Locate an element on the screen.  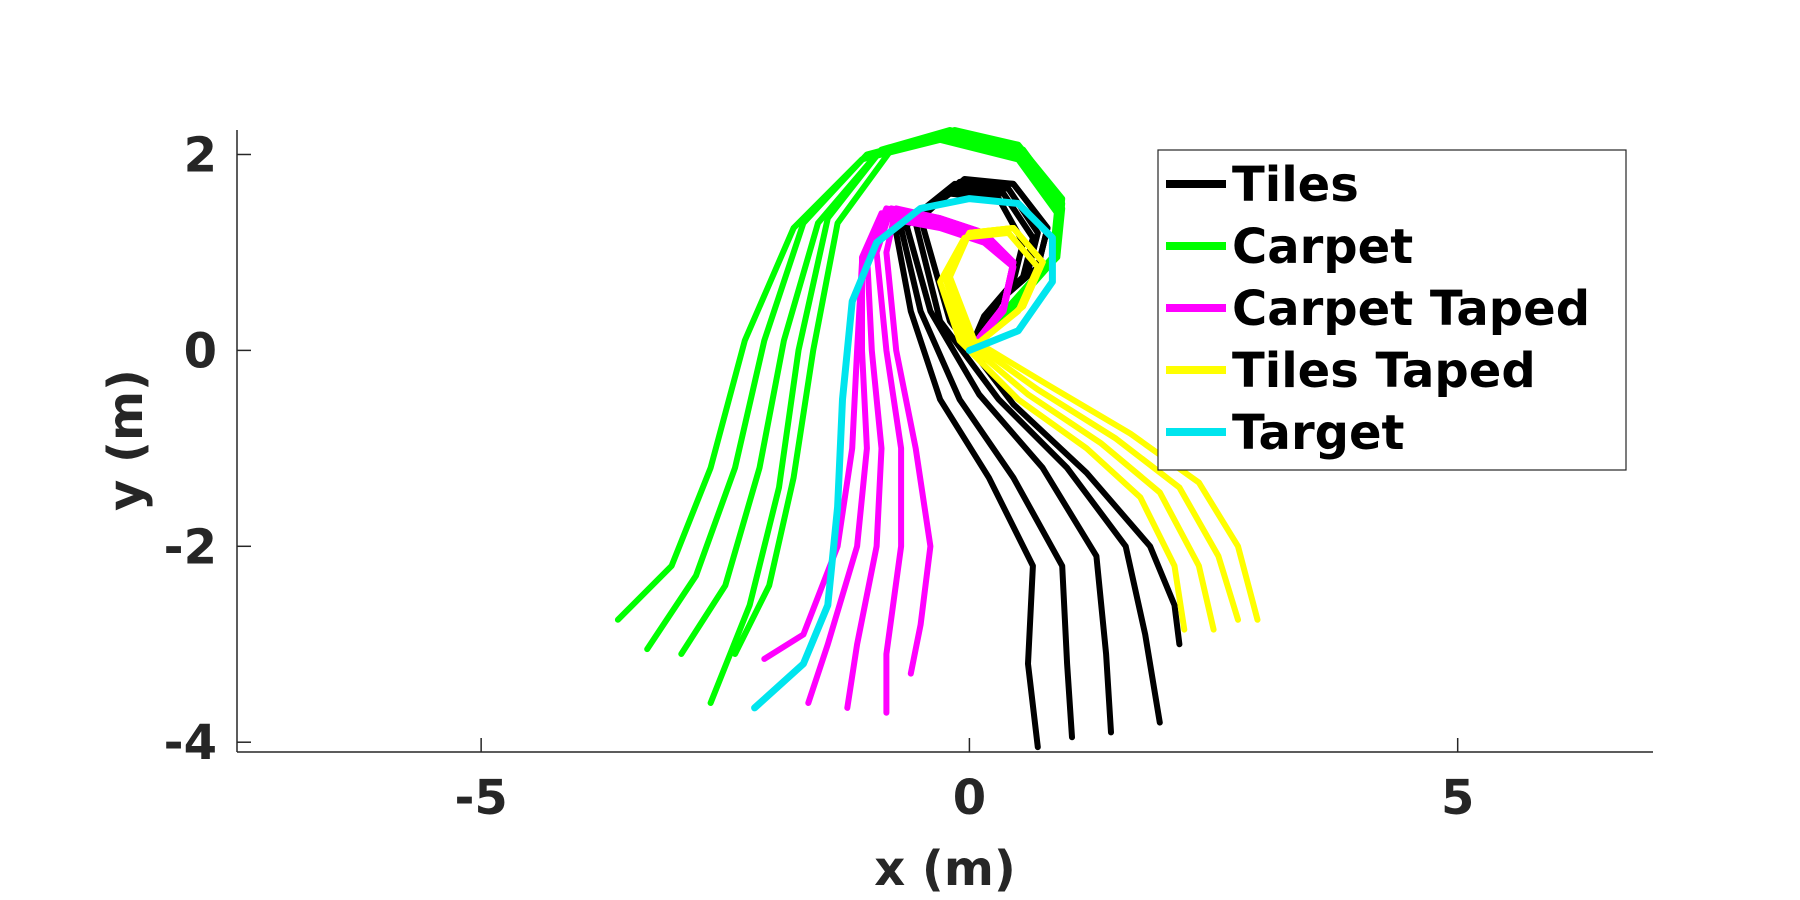
series-target is located at coordinates (903, 453).